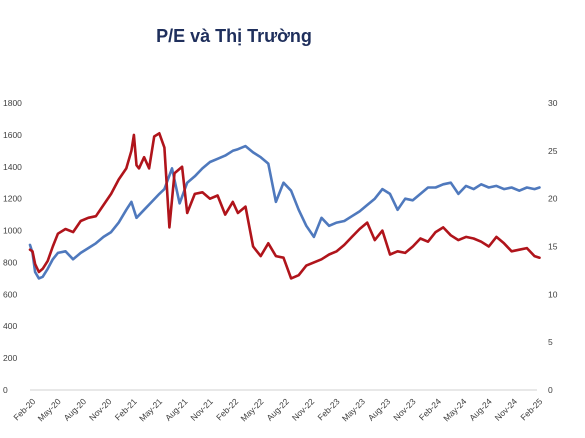 The image size is (585, 438). What do you see at coordinates (176, 409) in the screenshot?
I see `x-tick-label: Aug-21` at bounding box center [176, 409].